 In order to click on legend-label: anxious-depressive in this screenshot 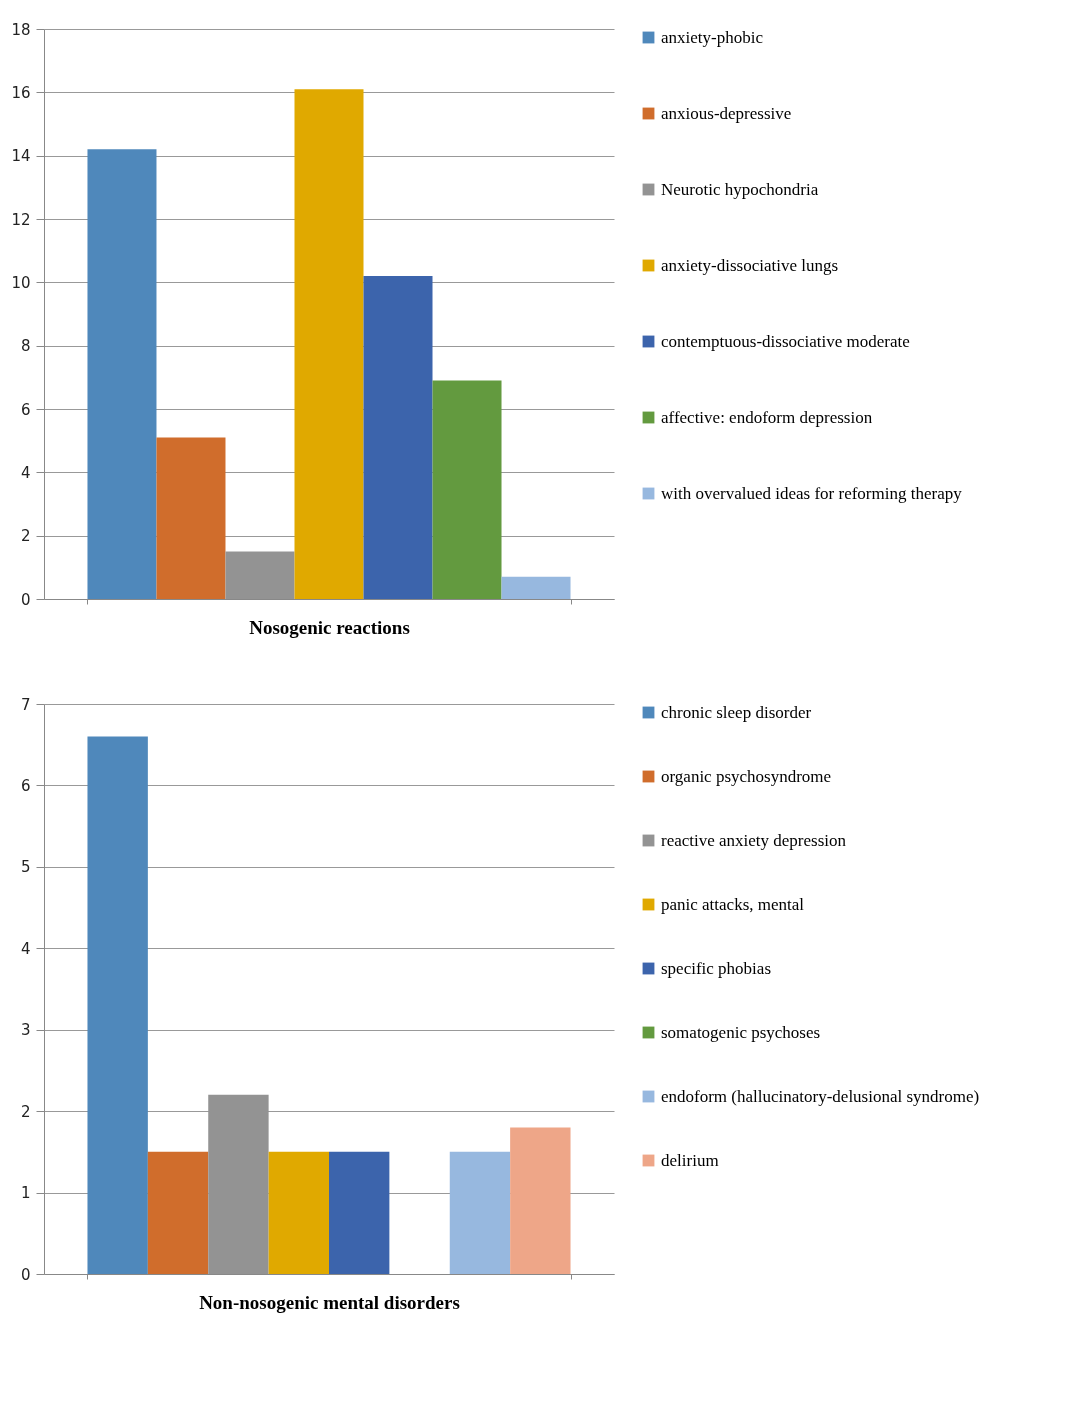, I will do `click(726, 113)`.